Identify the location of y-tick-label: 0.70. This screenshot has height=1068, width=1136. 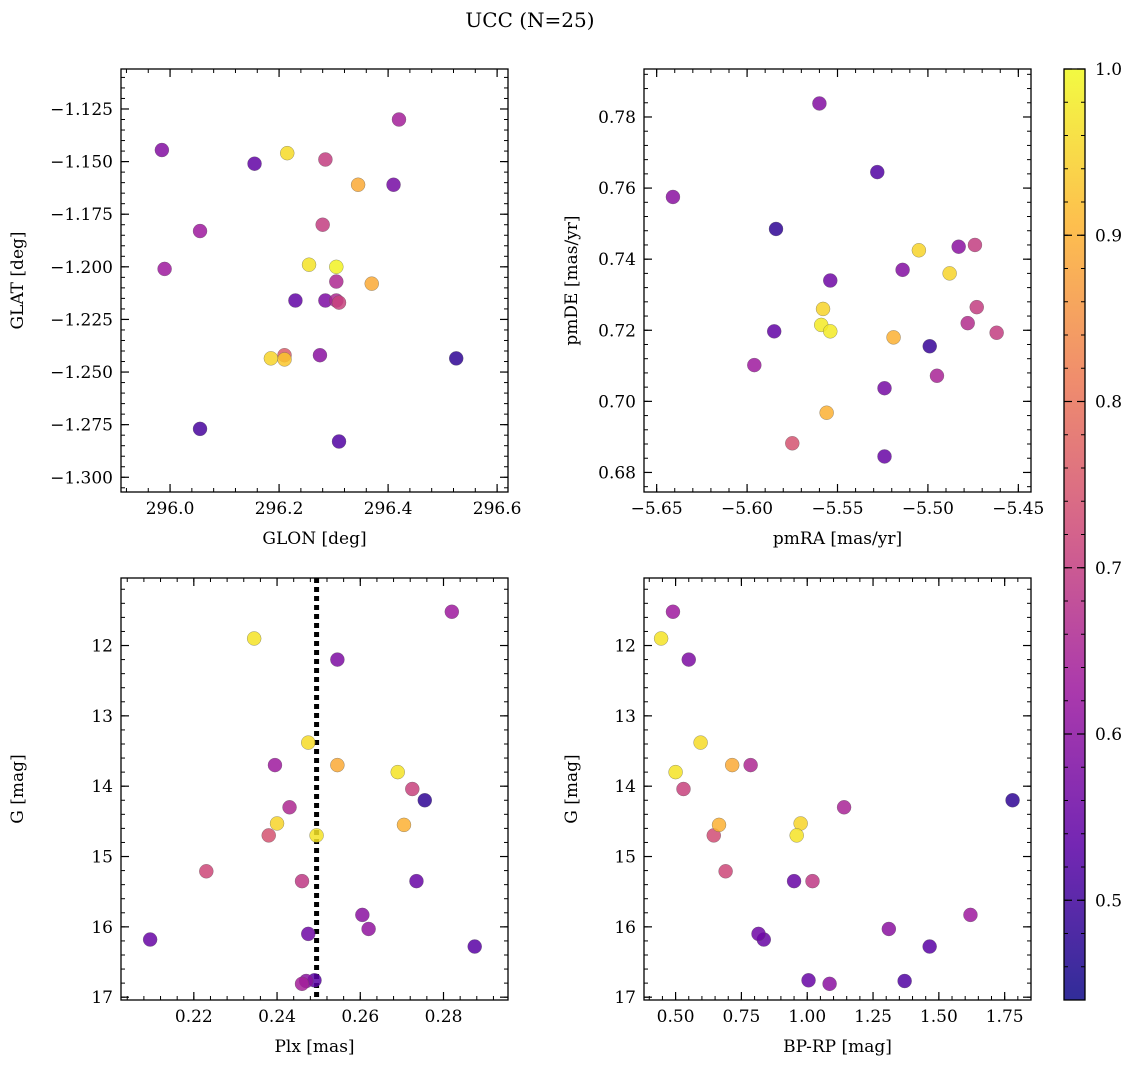
(617, 402).